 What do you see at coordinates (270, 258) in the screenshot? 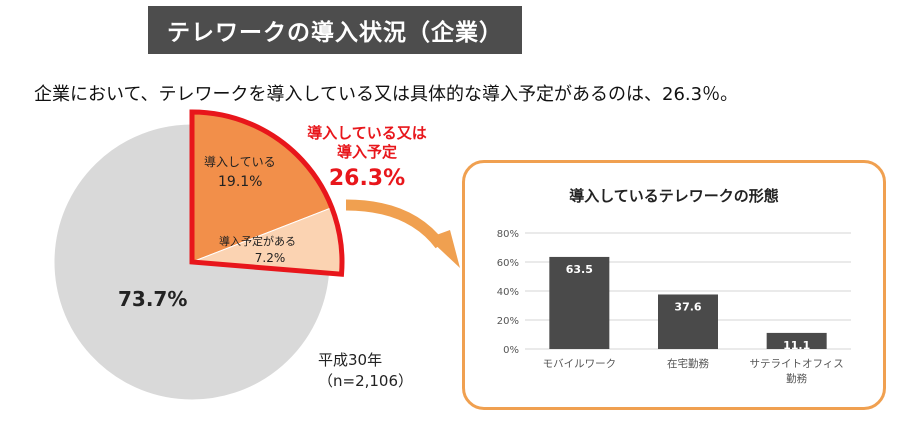
I see `pie-label-planned-value: 7.2%` at bounding box center [270, 258].